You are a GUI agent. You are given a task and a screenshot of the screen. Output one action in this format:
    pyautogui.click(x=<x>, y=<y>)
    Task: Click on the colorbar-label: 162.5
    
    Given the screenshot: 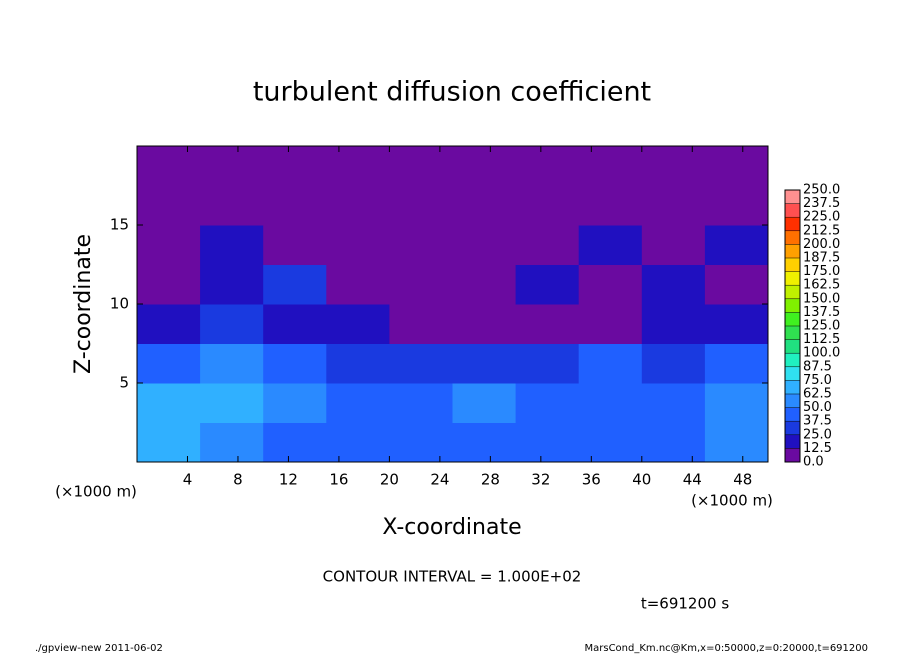 What is the action you would take?
    pyautogui.click(x=821, y=285)
    